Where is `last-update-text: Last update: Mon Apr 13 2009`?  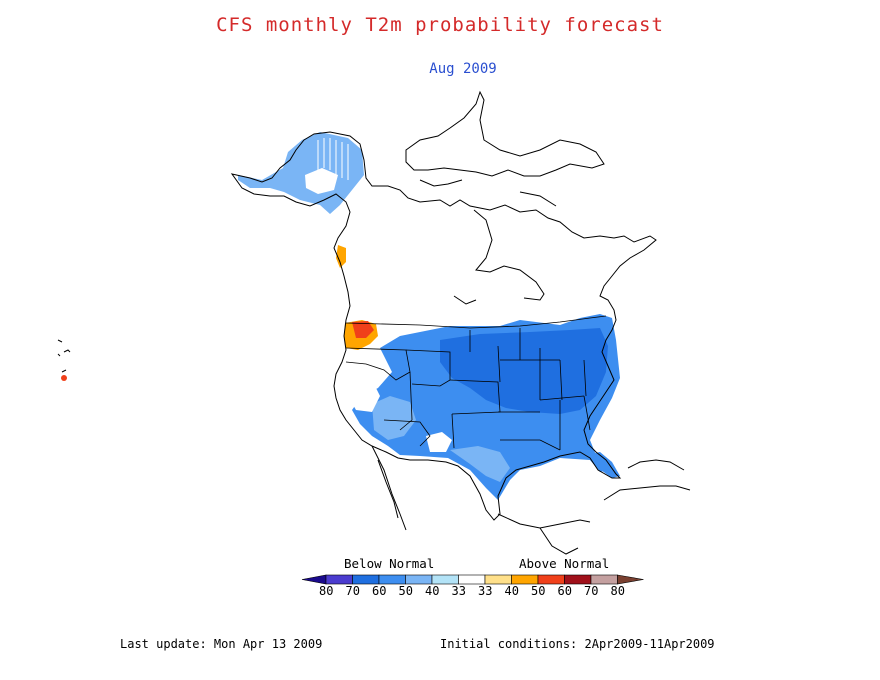
last-update-text: Last update: Mon Apr 13 2009 is located at coordinates (221, 644).